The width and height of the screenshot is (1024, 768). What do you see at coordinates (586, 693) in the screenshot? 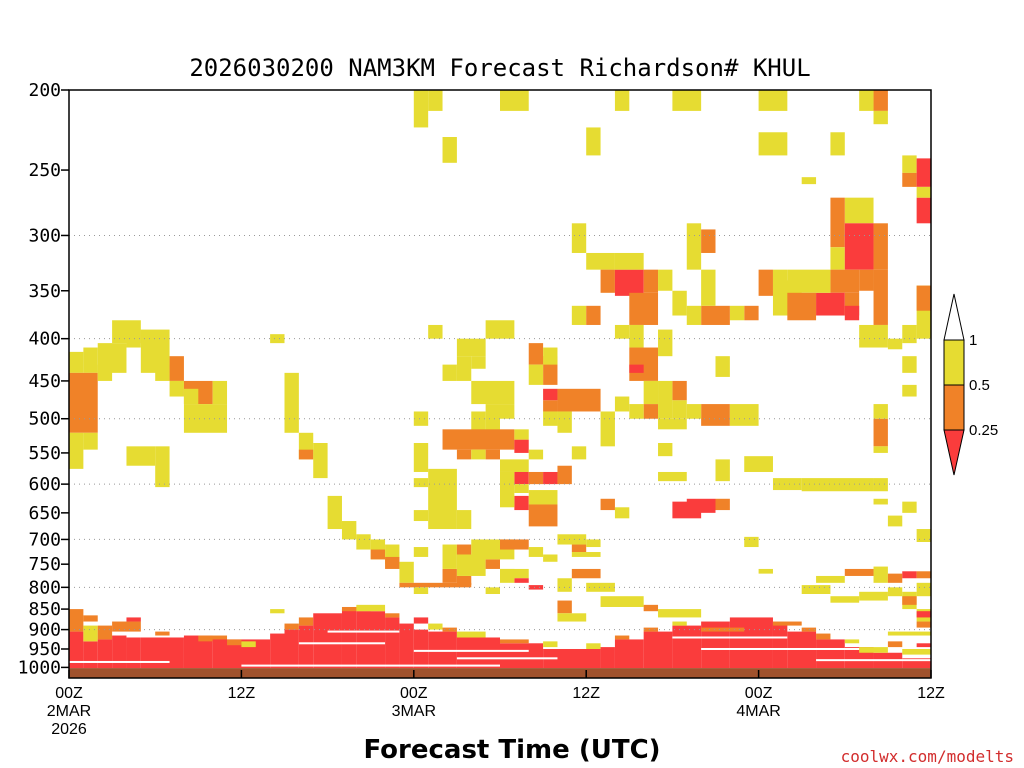
I see `x-tick-label-3-0: 12Z` at bounding box center [586, 693].